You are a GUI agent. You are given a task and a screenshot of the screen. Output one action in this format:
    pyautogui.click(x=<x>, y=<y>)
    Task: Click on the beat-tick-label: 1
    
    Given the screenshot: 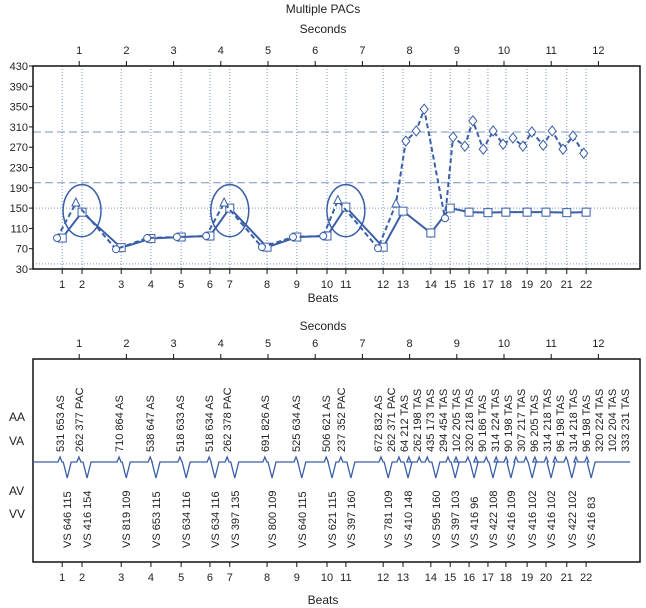 What is the action you would take?
    pyautogui.click(x=62, y=578)
    